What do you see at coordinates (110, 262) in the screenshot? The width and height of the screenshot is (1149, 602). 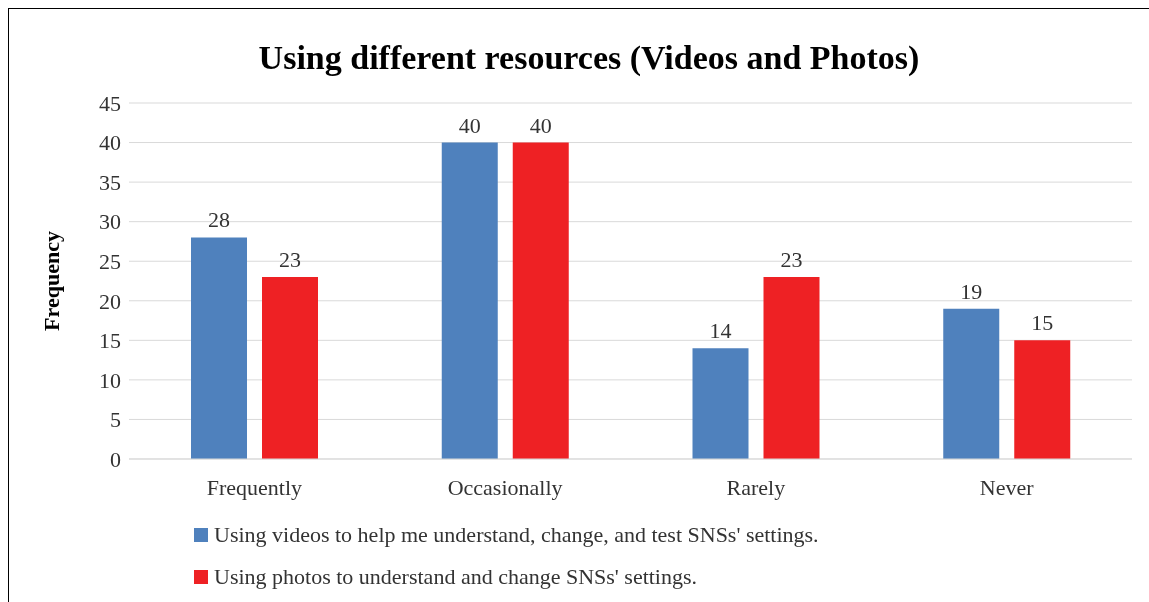 I see `y-tick-label: 25` at bounding box center [110, 262].